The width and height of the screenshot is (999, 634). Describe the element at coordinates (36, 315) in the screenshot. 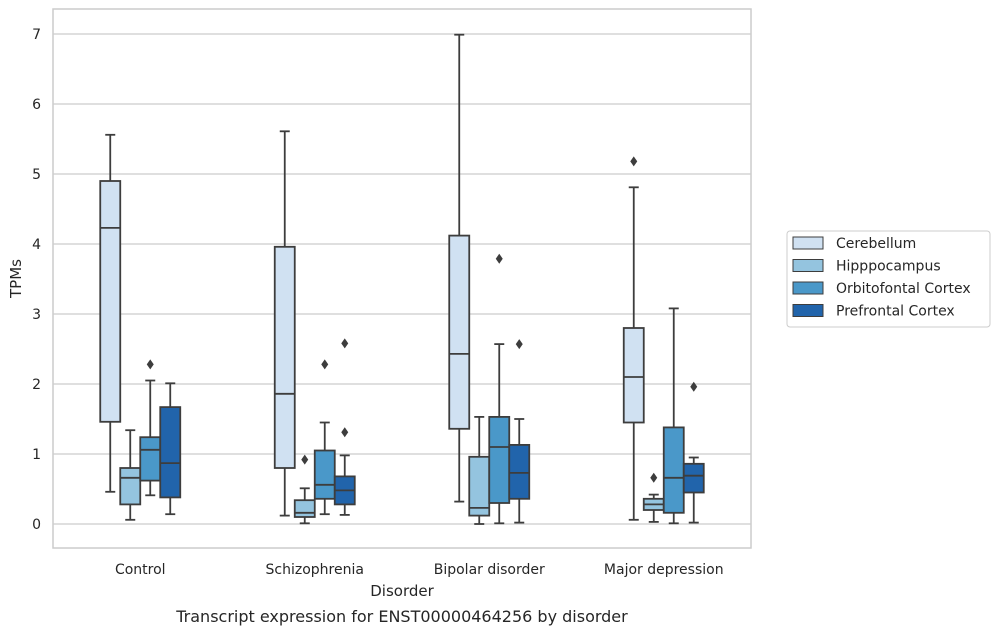

I see `y-tick-label: 3` at that location.